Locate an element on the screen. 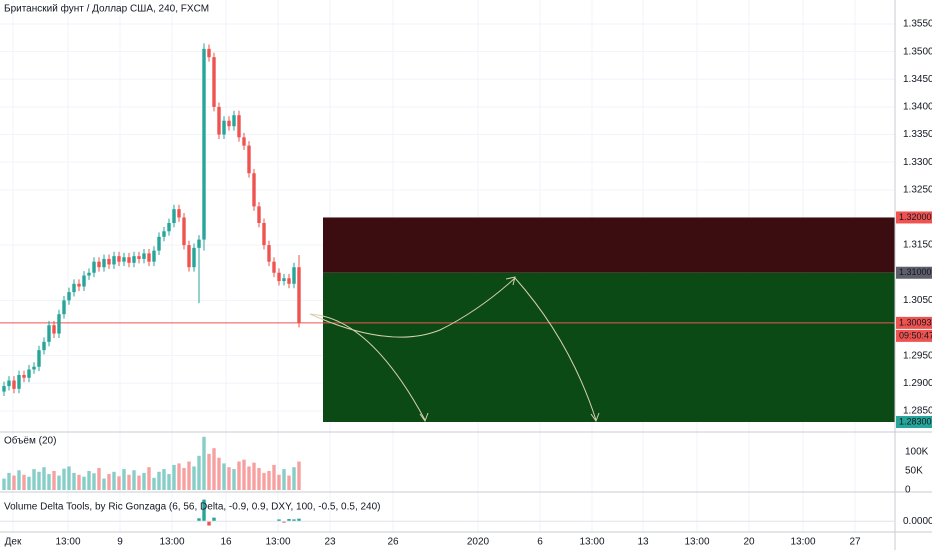  x-tick-label: 13 is located at coordinates (643, 542).